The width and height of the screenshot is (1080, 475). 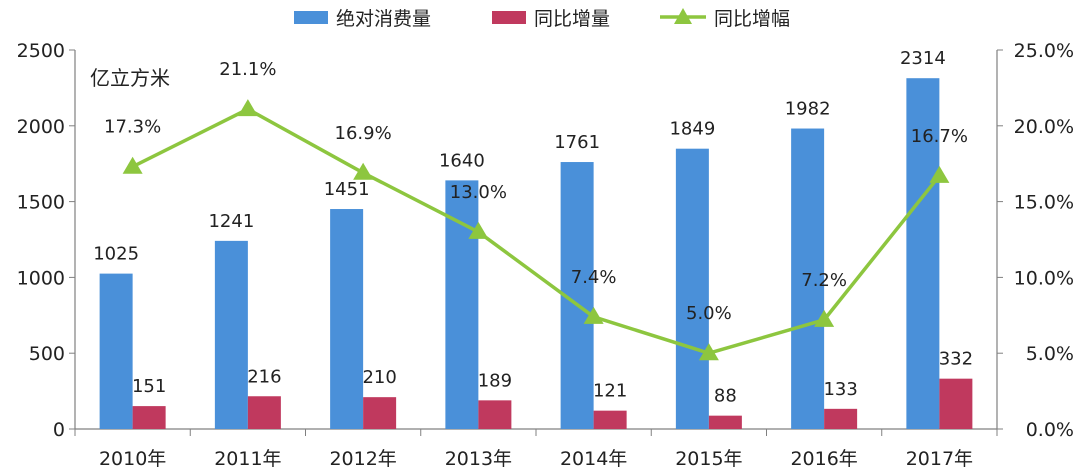 What do you see at coordinates (823, 459) in the screenshot?
I see `x-tick-label: 2016年` at bounding box center [823, 459].